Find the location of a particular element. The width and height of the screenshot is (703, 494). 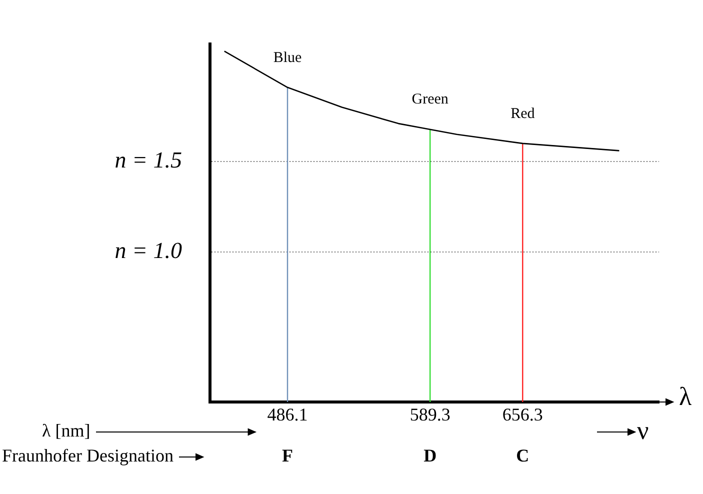

series-label: Red is located at coordinates (523, 114).